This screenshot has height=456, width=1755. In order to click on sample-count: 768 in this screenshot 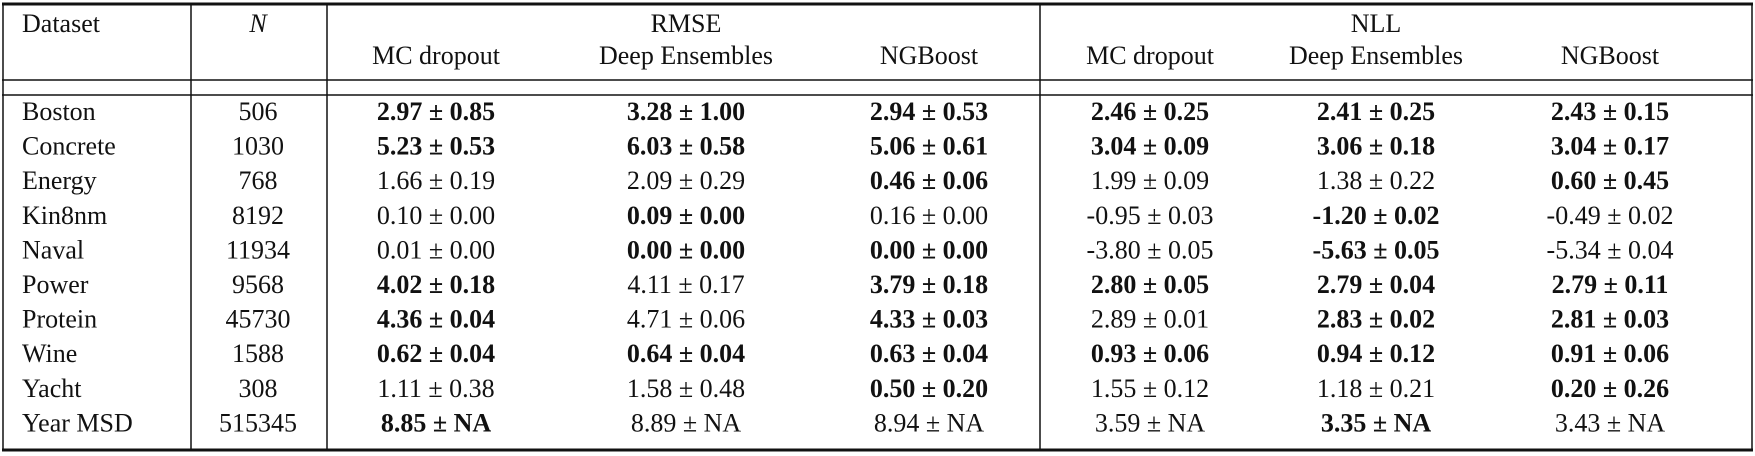, I will do `click(258, 180)`.